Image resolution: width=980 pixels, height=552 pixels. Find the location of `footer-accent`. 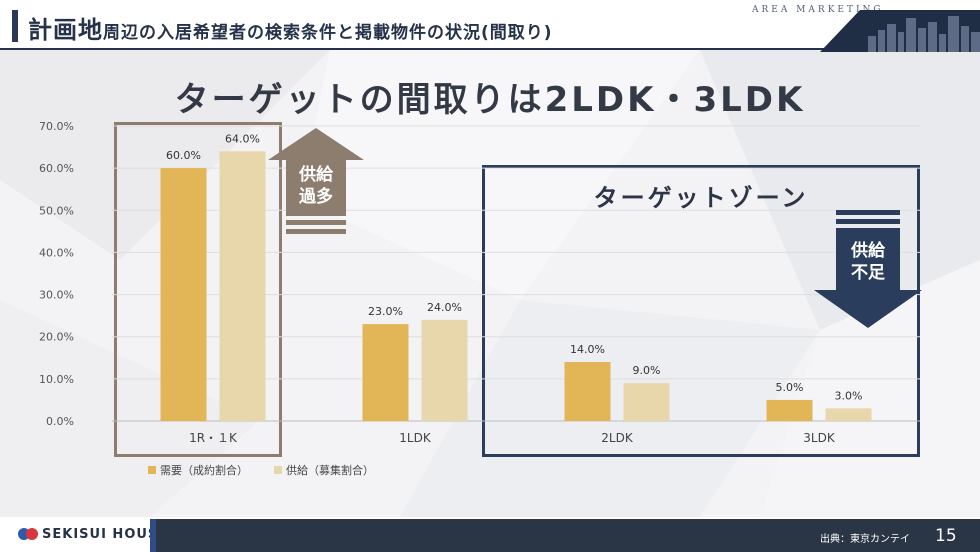

footer-accent is located at coordinates (153, 535).